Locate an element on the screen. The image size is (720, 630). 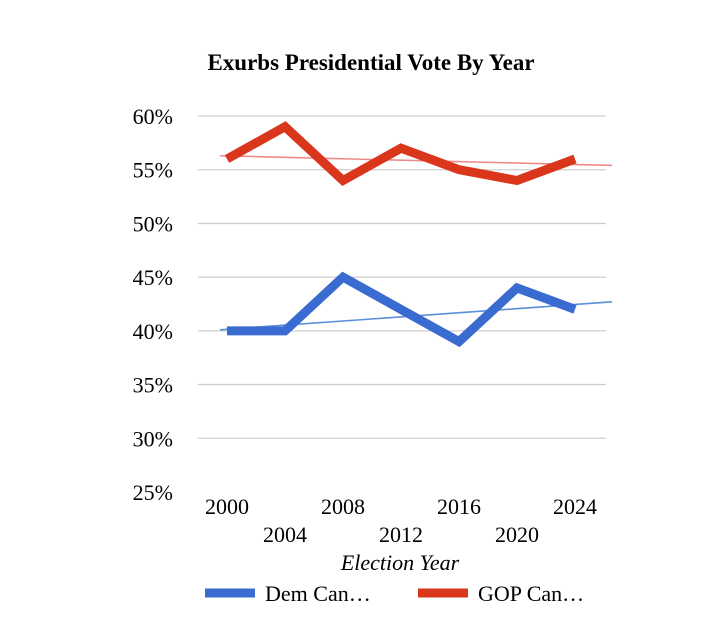
chart-title: Exurbs Presidential Vote By Year is located at coordinates (370, 62).